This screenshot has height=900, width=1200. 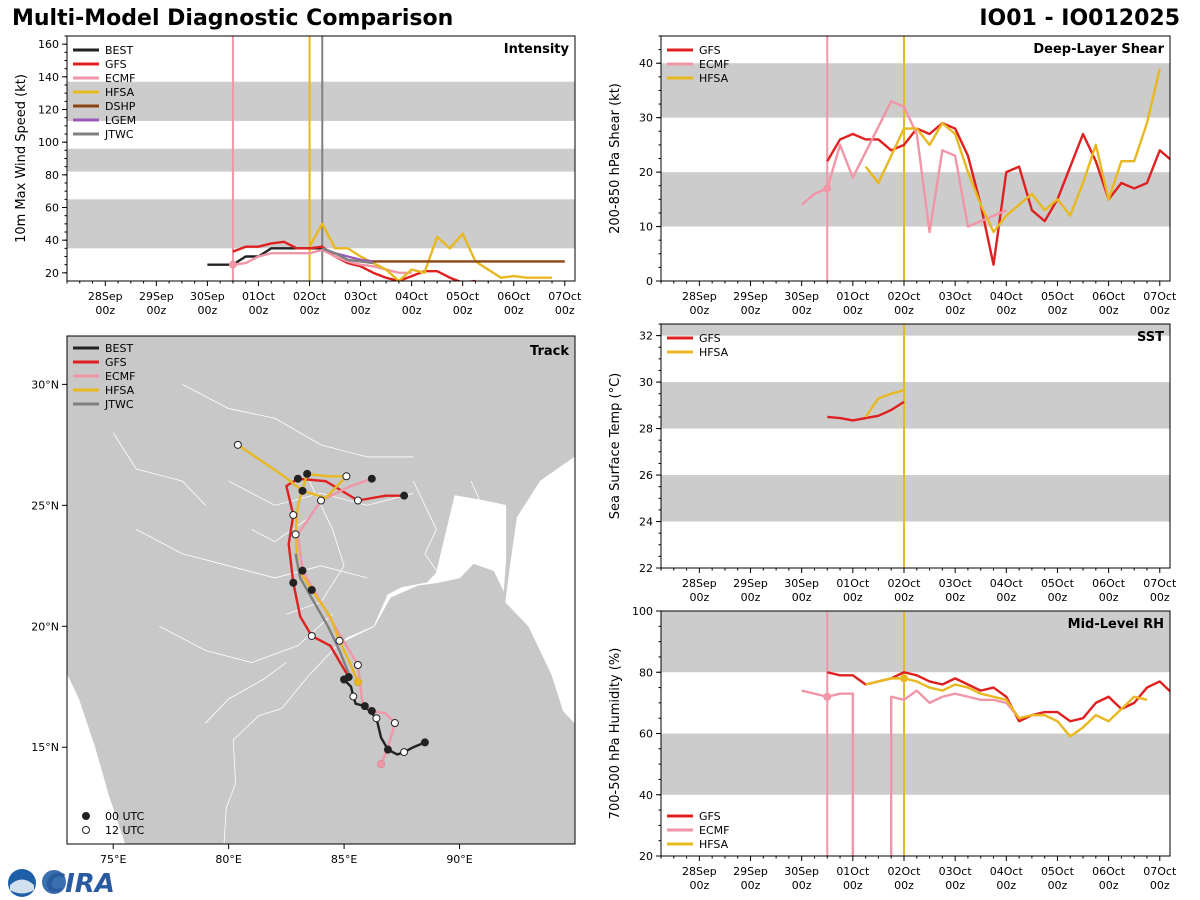 What do you see at coordinates (1079, 18) in the screenshot?
I see `storm-id: IO01 - IO012025` at bounding box center [1079, 18].